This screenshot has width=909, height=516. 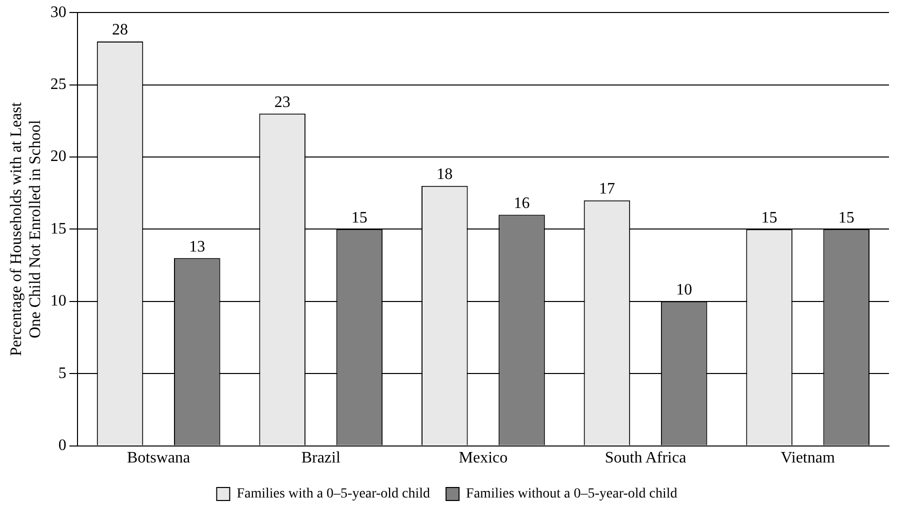 I want to click on x-tick-label: Mexico, so click(x=483, y=458).